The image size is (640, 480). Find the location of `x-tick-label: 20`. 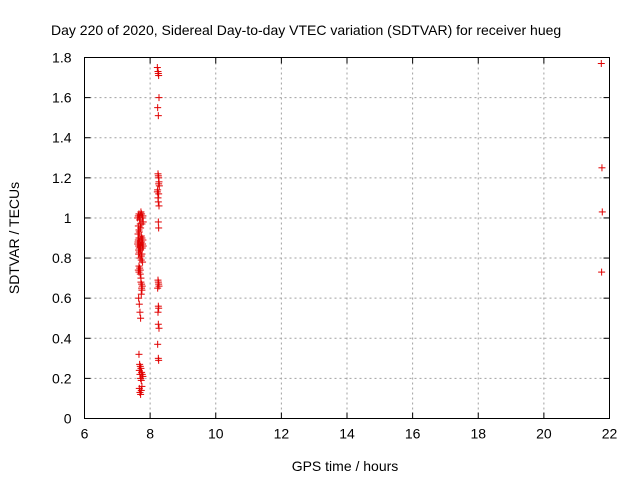

x-tick-label: 20 is located at coordinates (544, 434).